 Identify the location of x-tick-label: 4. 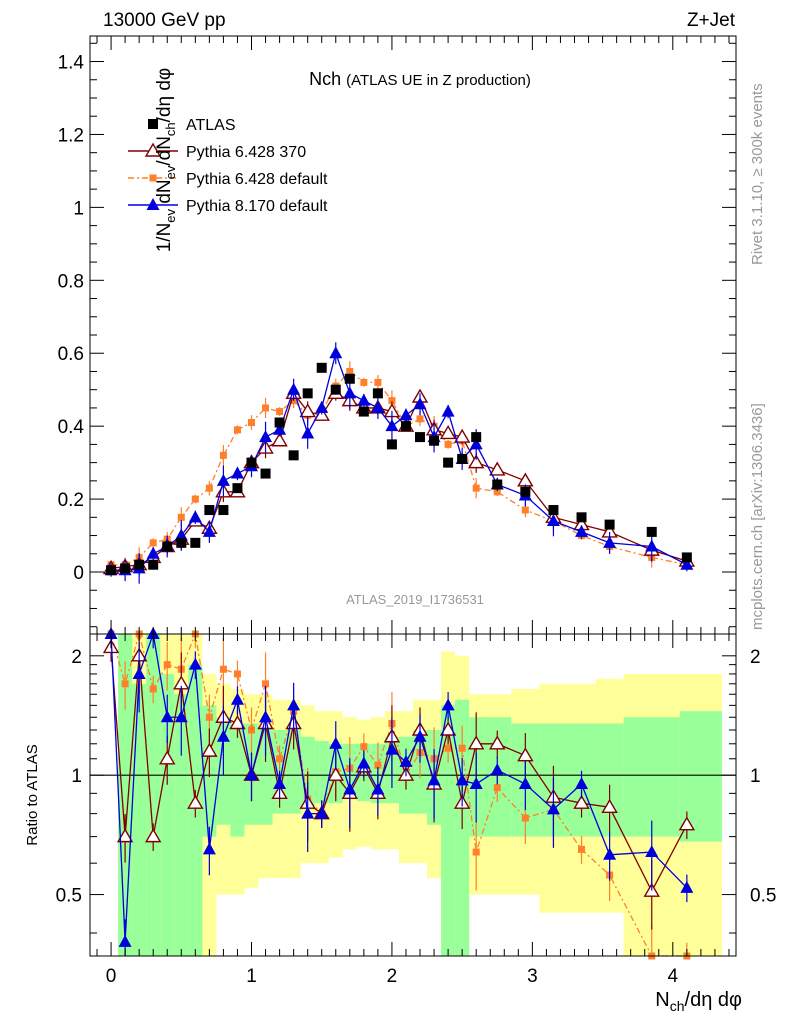
(673, 976).